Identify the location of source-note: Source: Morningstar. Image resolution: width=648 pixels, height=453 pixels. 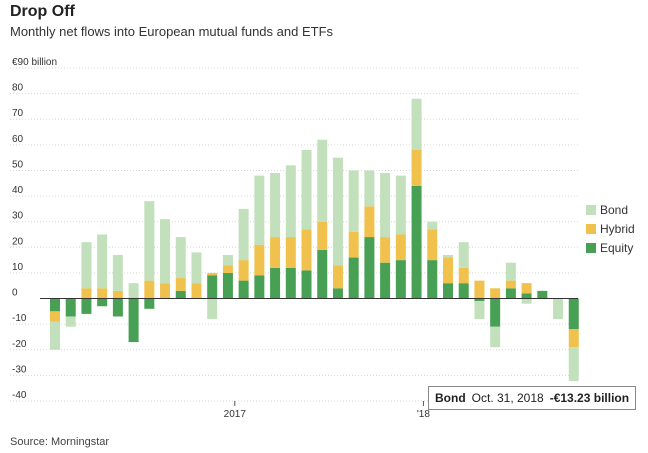
(60, 442).